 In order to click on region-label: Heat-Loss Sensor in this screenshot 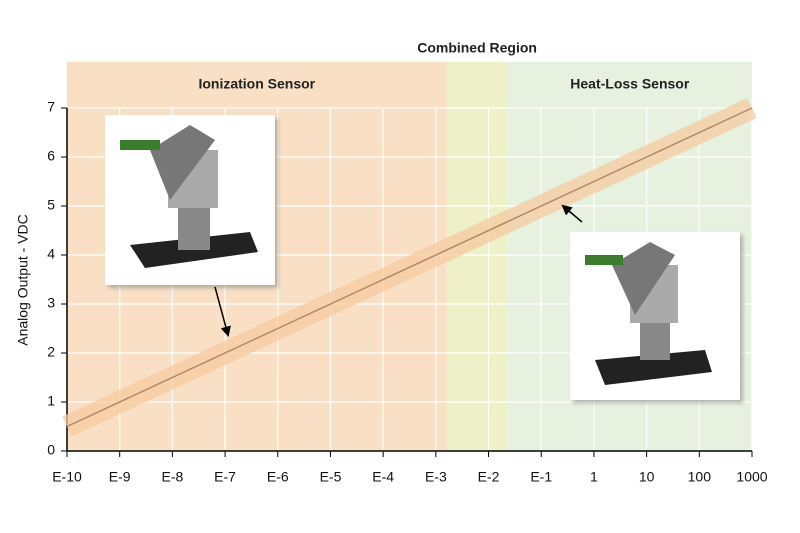, I will do `click(630, 84)`.